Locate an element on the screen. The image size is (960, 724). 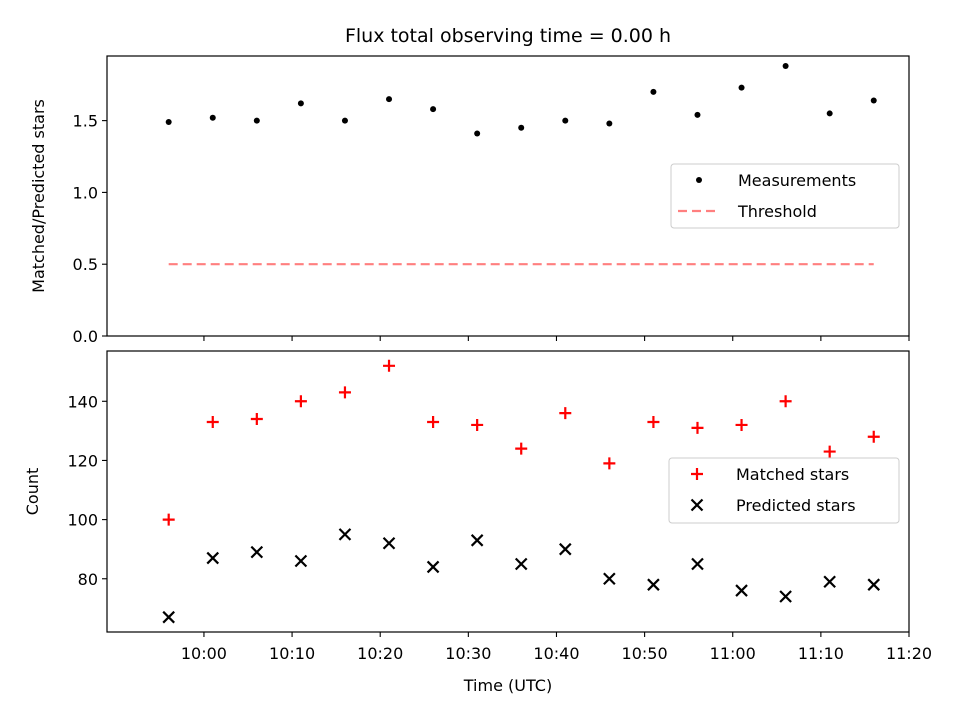
x-axis-label: Time (UTC) is located at coordinates (507, 685).